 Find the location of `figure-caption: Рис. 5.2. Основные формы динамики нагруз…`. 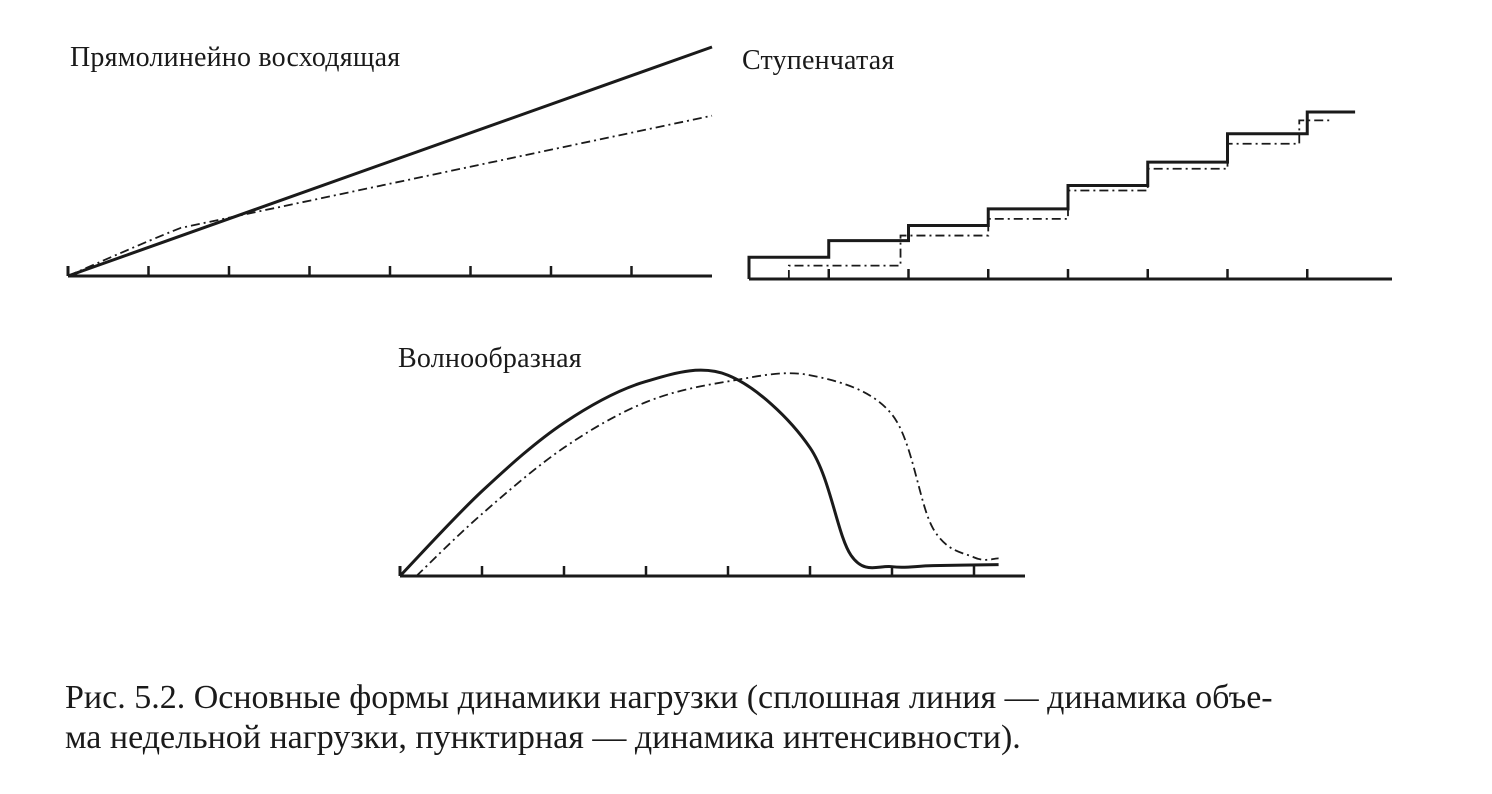

figure-caption: Рис. 5.2. Основные формы динамики нагруз… is located at coordinates (735, 718).